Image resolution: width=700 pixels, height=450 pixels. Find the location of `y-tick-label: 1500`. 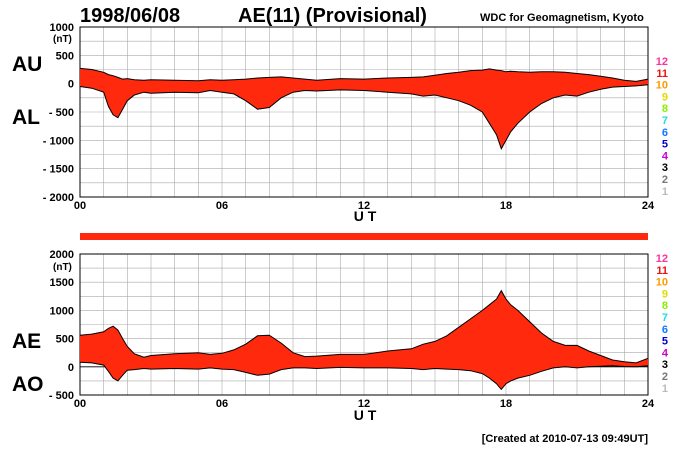

y-tick-label: 1500 is located at coordinates (62, 283).